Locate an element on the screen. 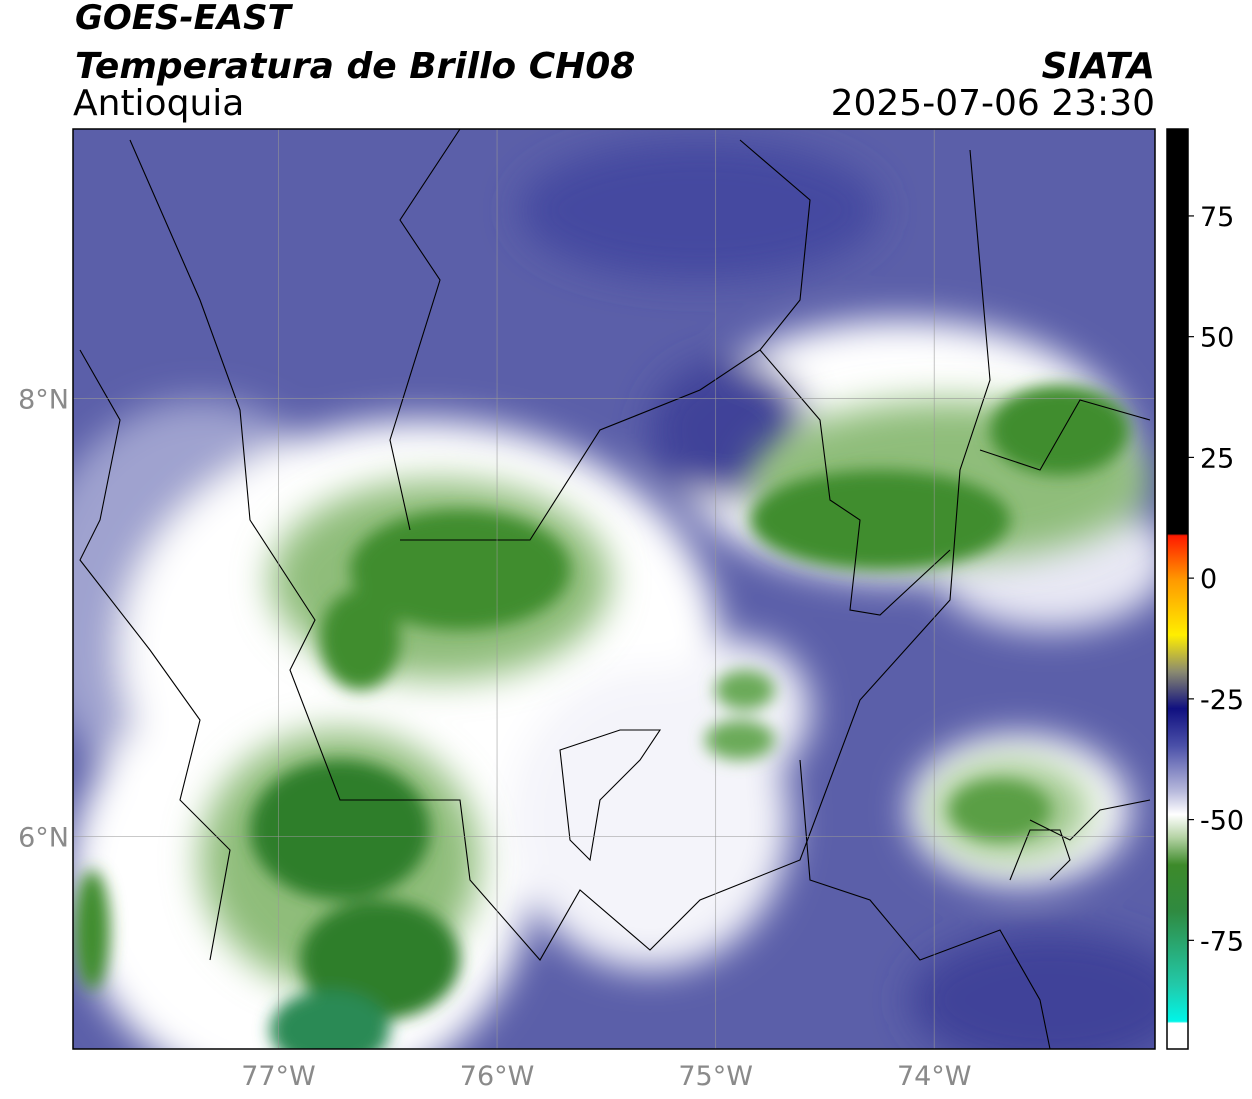 Image resolution: width=1252 pixels, height=1099 pixels. title: GOES-EAST is located at coordinates (184, 19).